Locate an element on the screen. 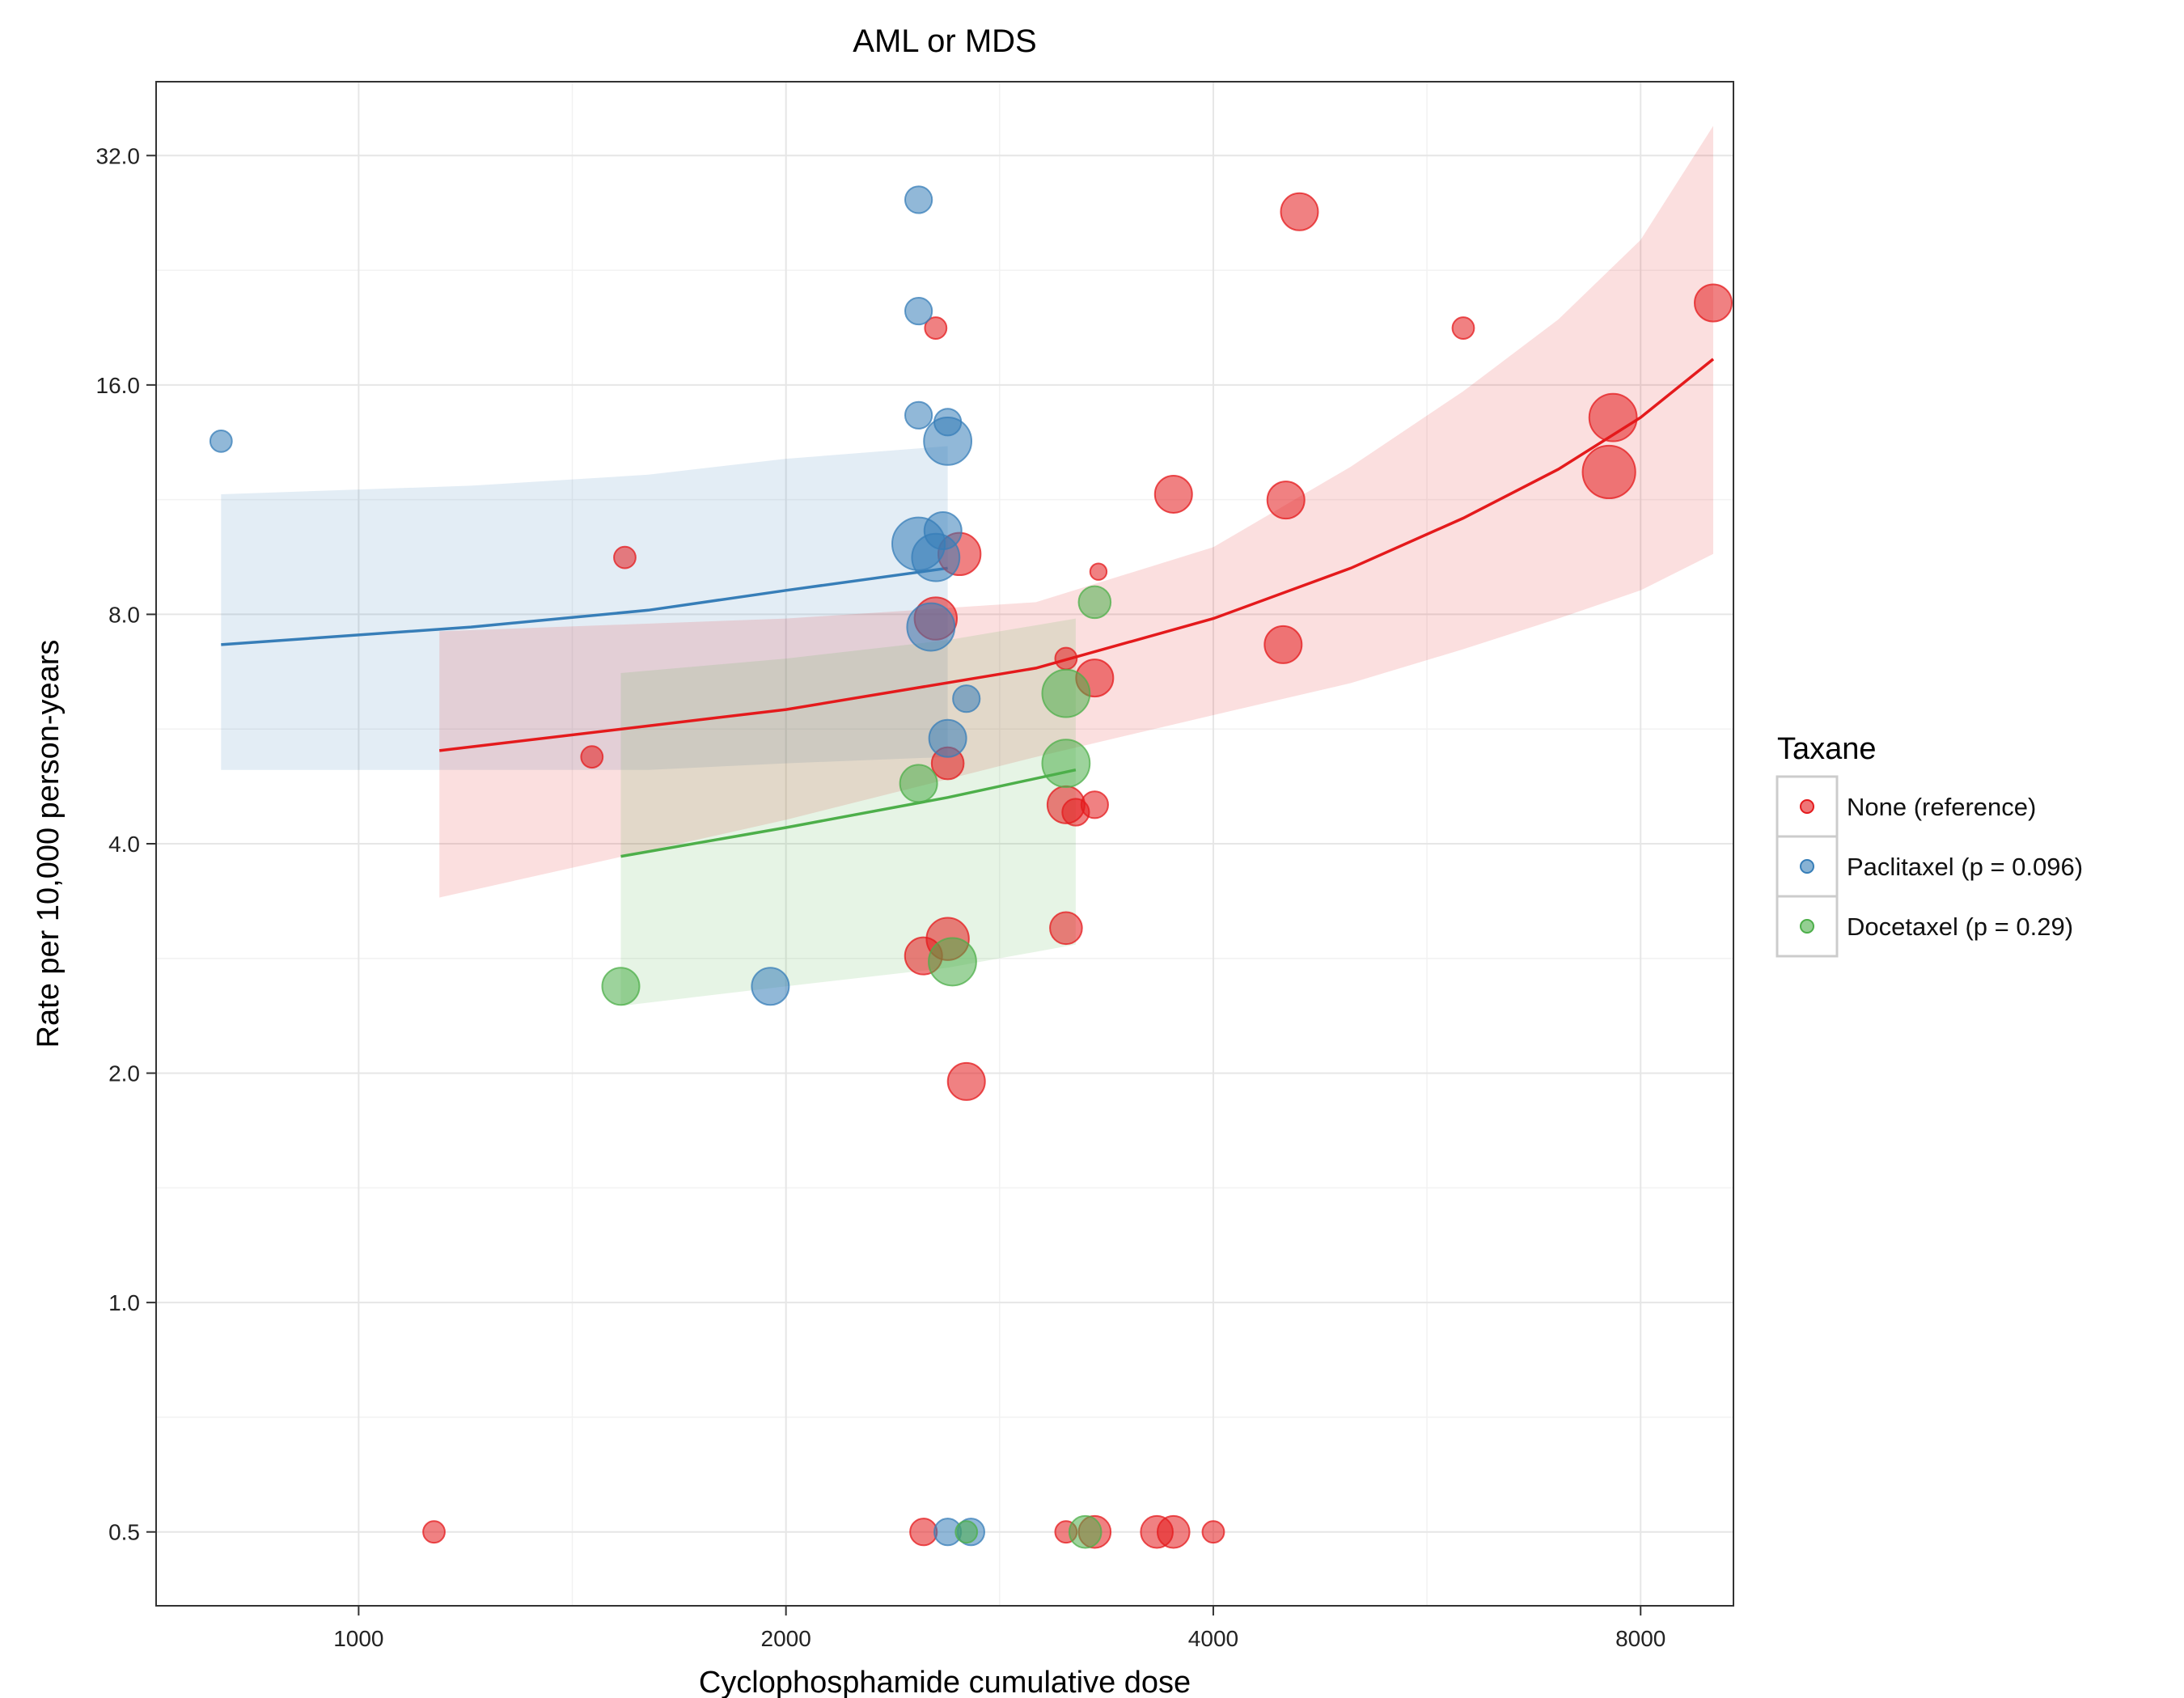 The image size is (2184, 1698). legend-title: Taxane is located at coordinates (1827, 749).